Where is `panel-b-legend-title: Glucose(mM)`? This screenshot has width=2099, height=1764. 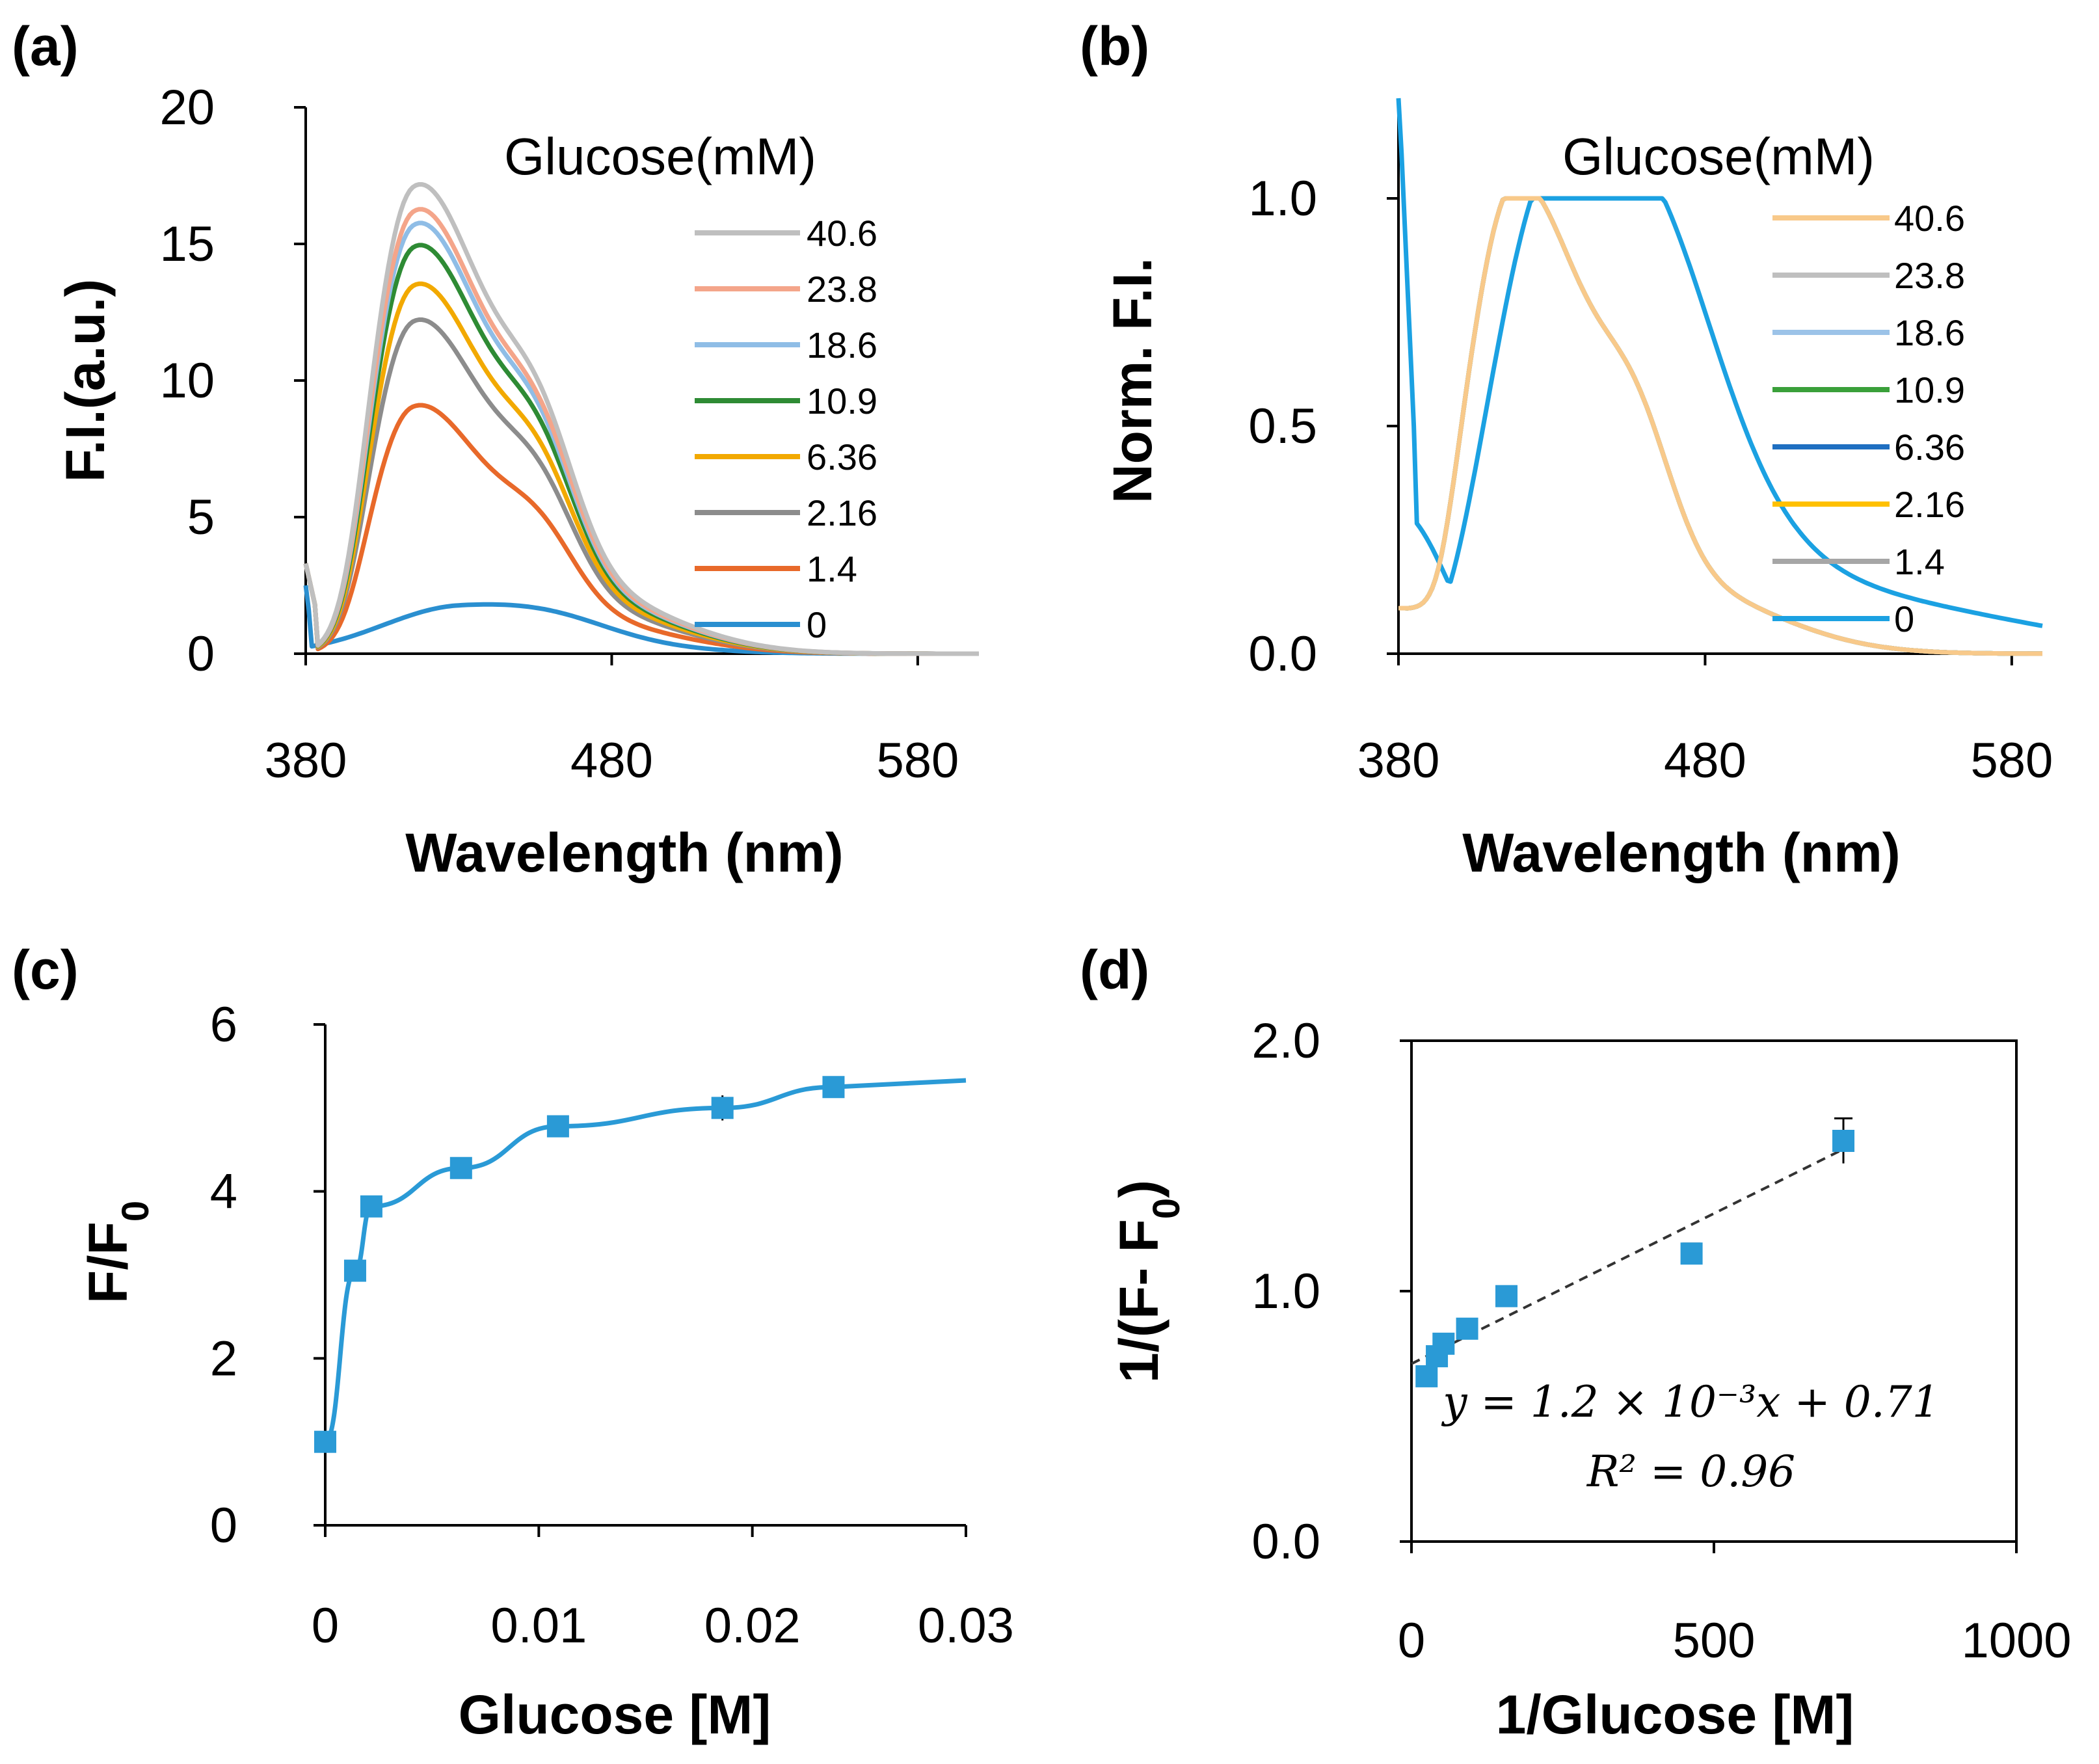 panel-b-legend-title: Glucose(mM) is located at coordinates (1718, 156).